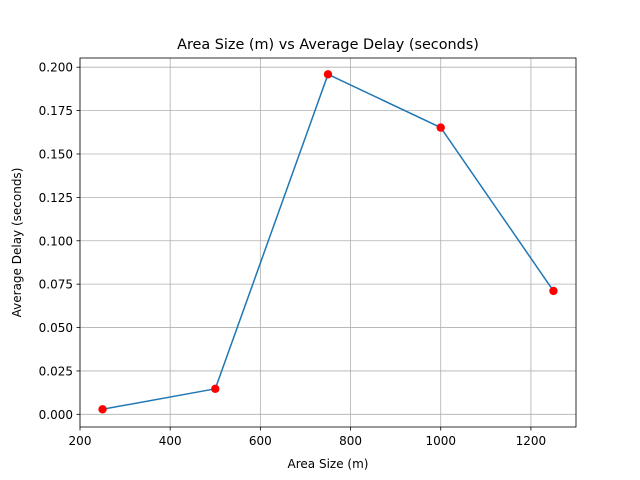  Describe the element at coordinates (56, 371) in the screenshot. I see `y-tick-label: 0.025` at that location.